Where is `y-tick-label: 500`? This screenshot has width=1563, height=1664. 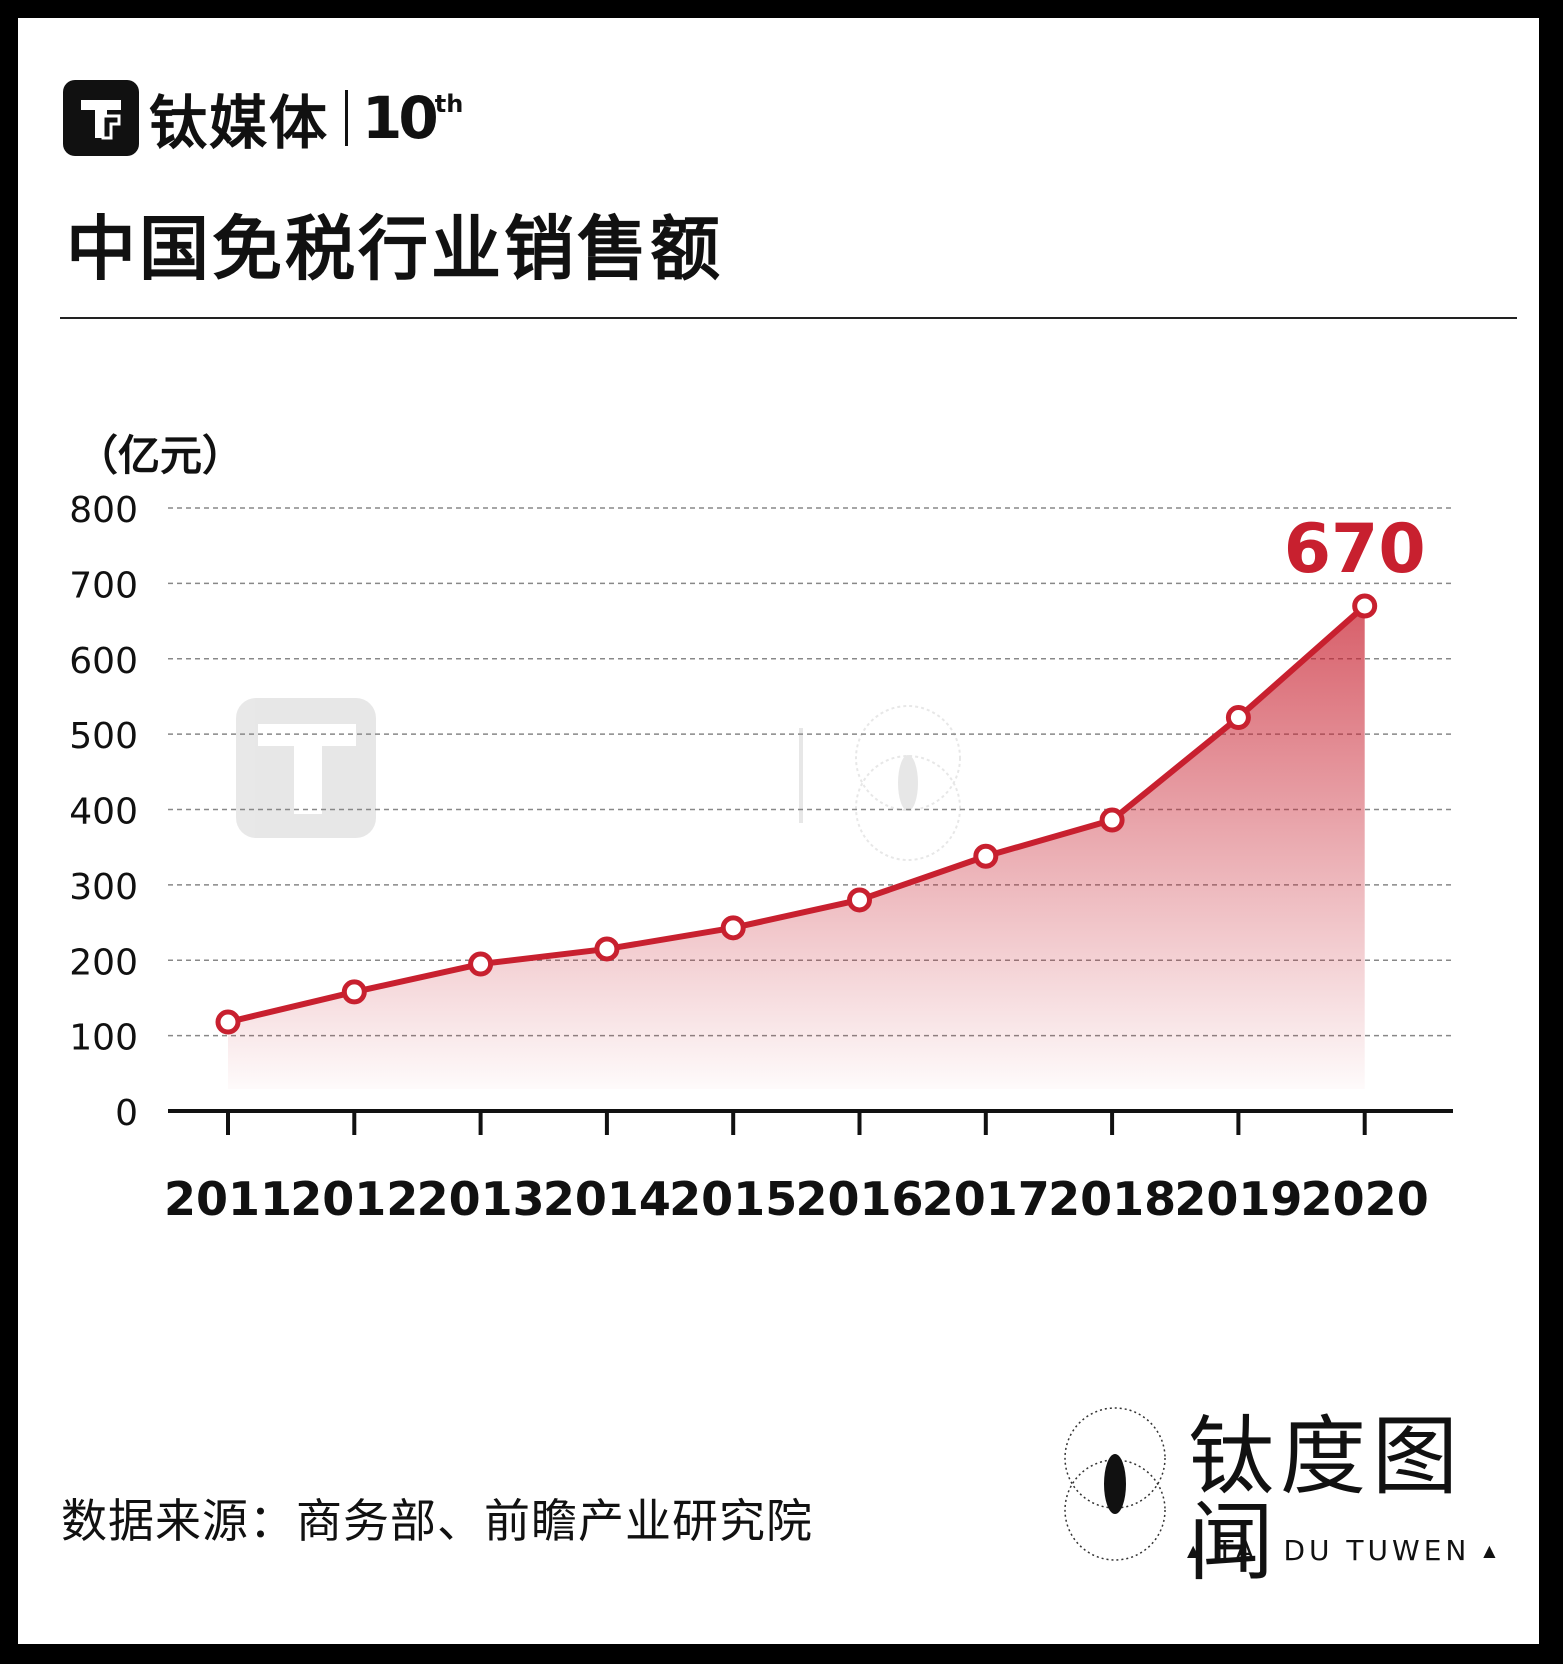
y-tick-label: 500 is located at coordinates (103, 736).